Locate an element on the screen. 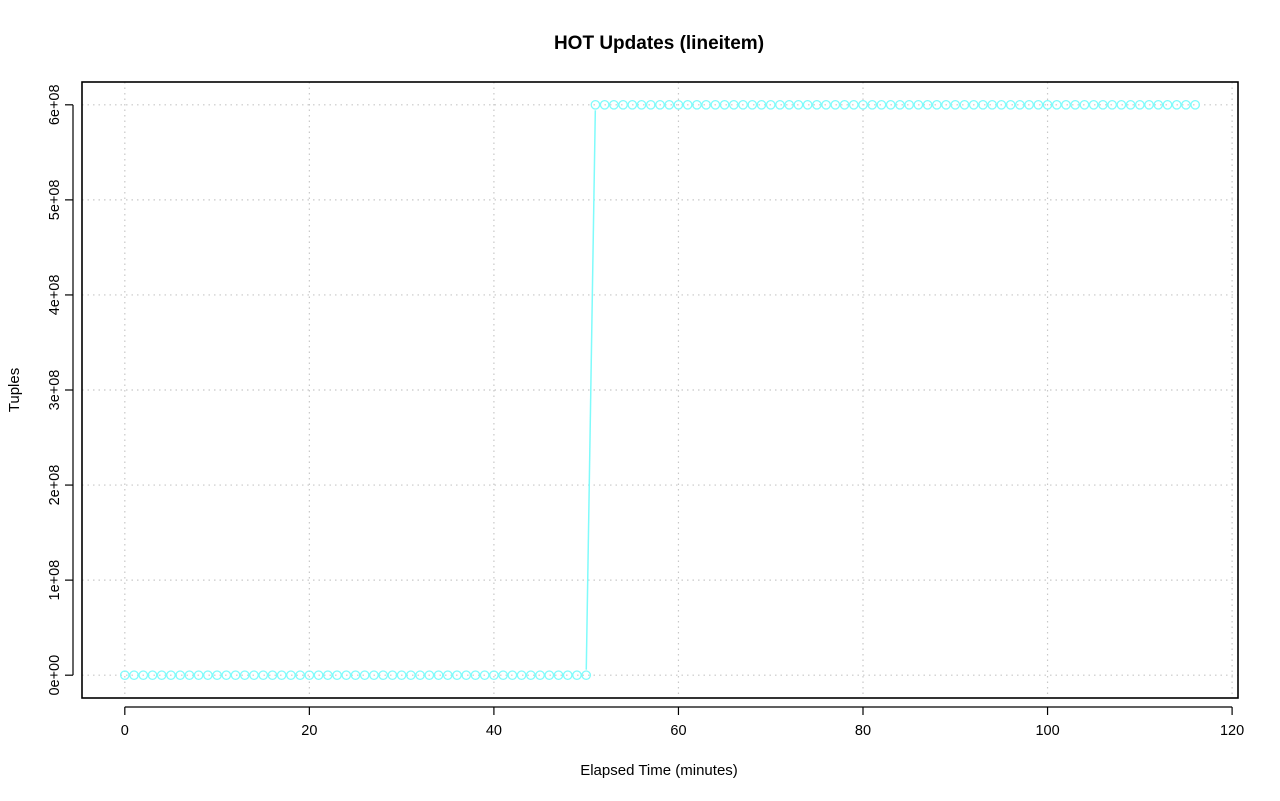 The height and width of the screenshot is (801, 1280). y-tick-label: 5e+08 is located at coordinates (55, 200).